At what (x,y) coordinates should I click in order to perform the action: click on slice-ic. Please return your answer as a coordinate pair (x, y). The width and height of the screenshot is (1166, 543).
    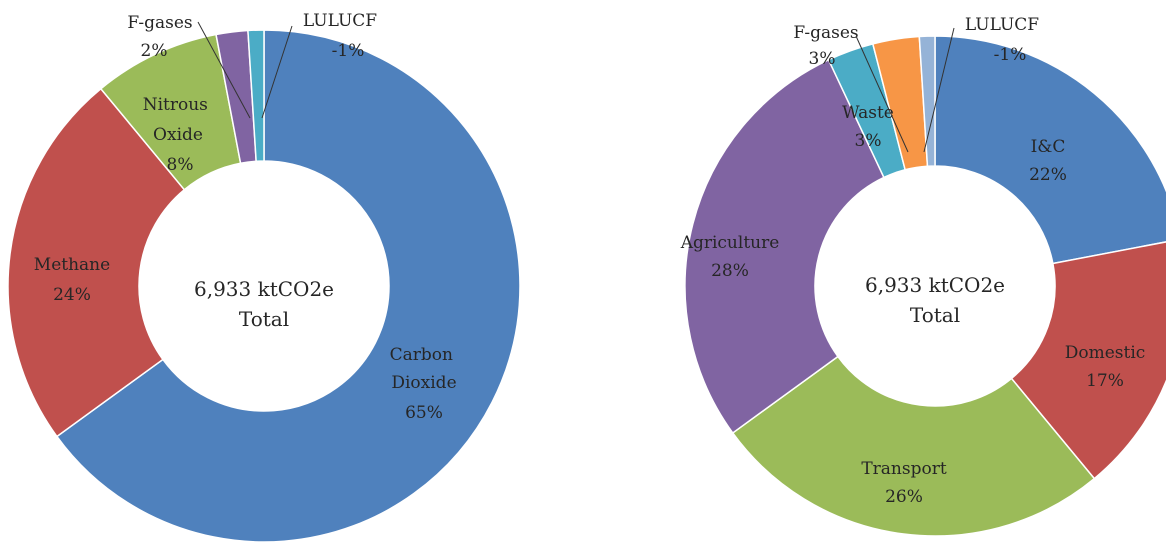
    Looking at the image, I should click on (1050, 150).